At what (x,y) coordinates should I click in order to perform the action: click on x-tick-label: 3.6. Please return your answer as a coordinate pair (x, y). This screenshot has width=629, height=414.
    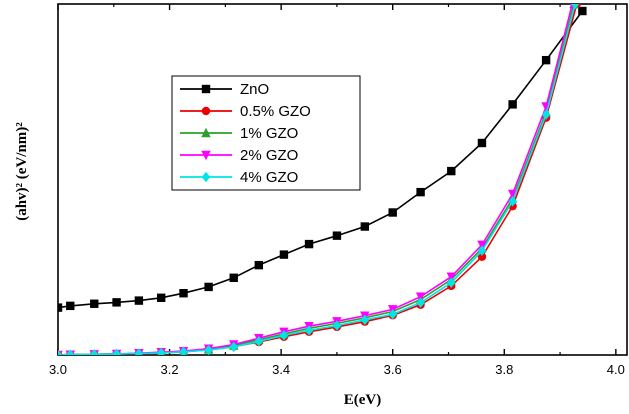
    Looking at the image, I should click on (393, 369).